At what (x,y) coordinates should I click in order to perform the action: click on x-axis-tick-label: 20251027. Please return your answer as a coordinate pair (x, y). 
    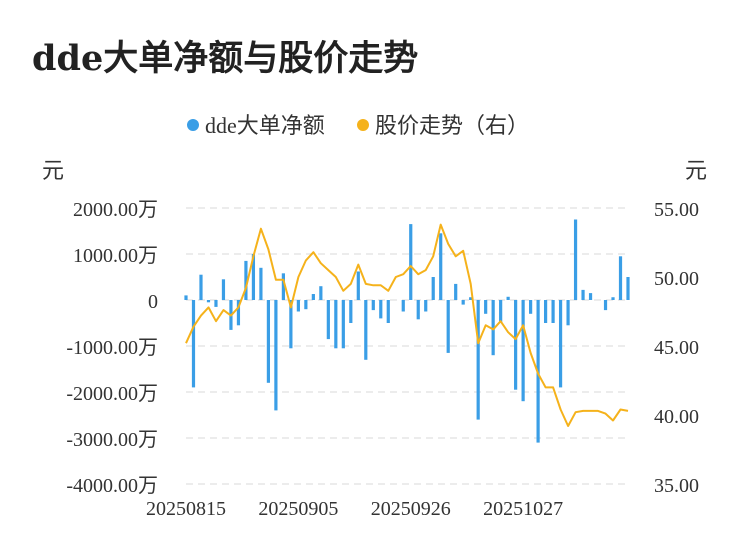
    Looking at the image, I should click on (523, 509).